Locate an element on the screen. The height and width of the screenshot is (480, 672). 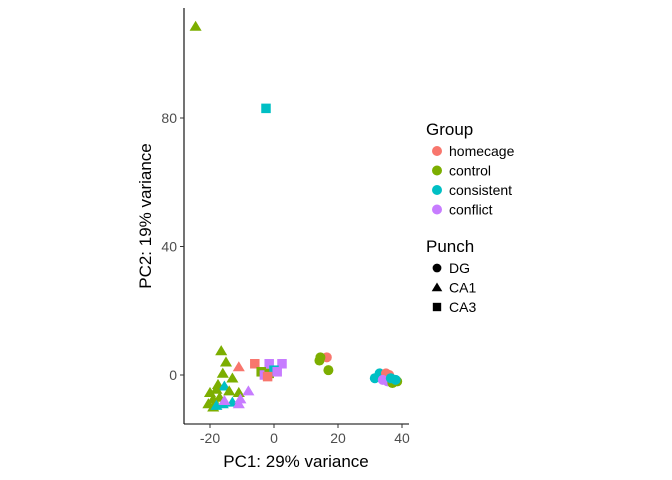
legend-title-punch: Punch is located at coordinates (450, 246).